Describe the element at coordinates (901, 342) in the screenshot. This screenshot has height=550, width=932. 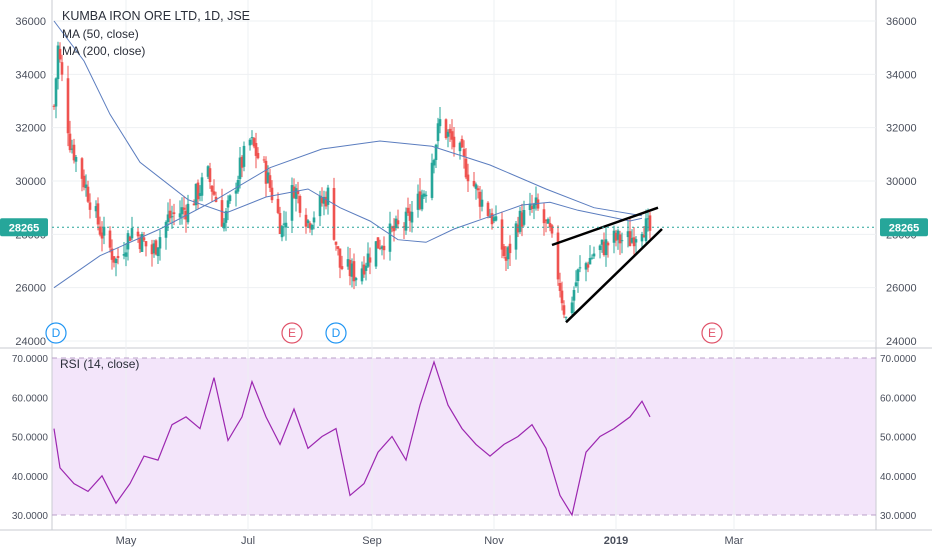
I see `price-tick-label: 24000` at that location.